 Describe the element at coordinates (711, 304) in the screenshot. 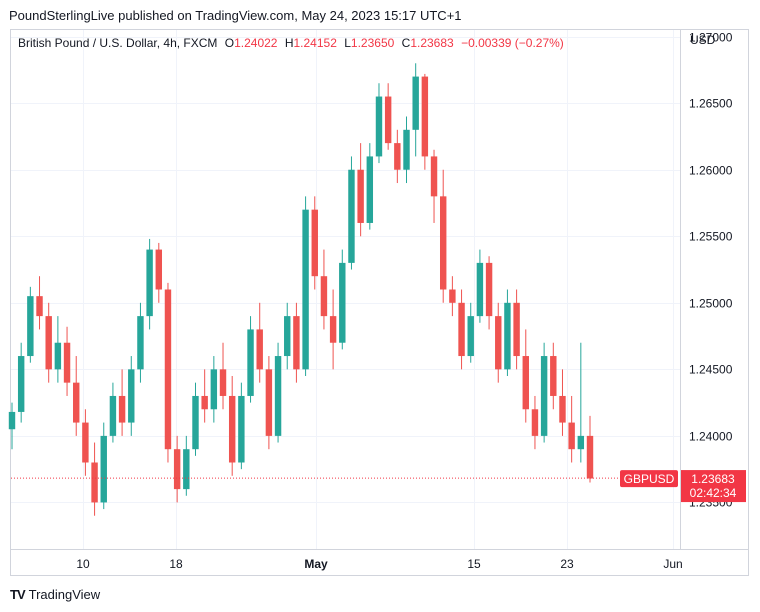

I see `price-tick-label: 1.25000` at that location.